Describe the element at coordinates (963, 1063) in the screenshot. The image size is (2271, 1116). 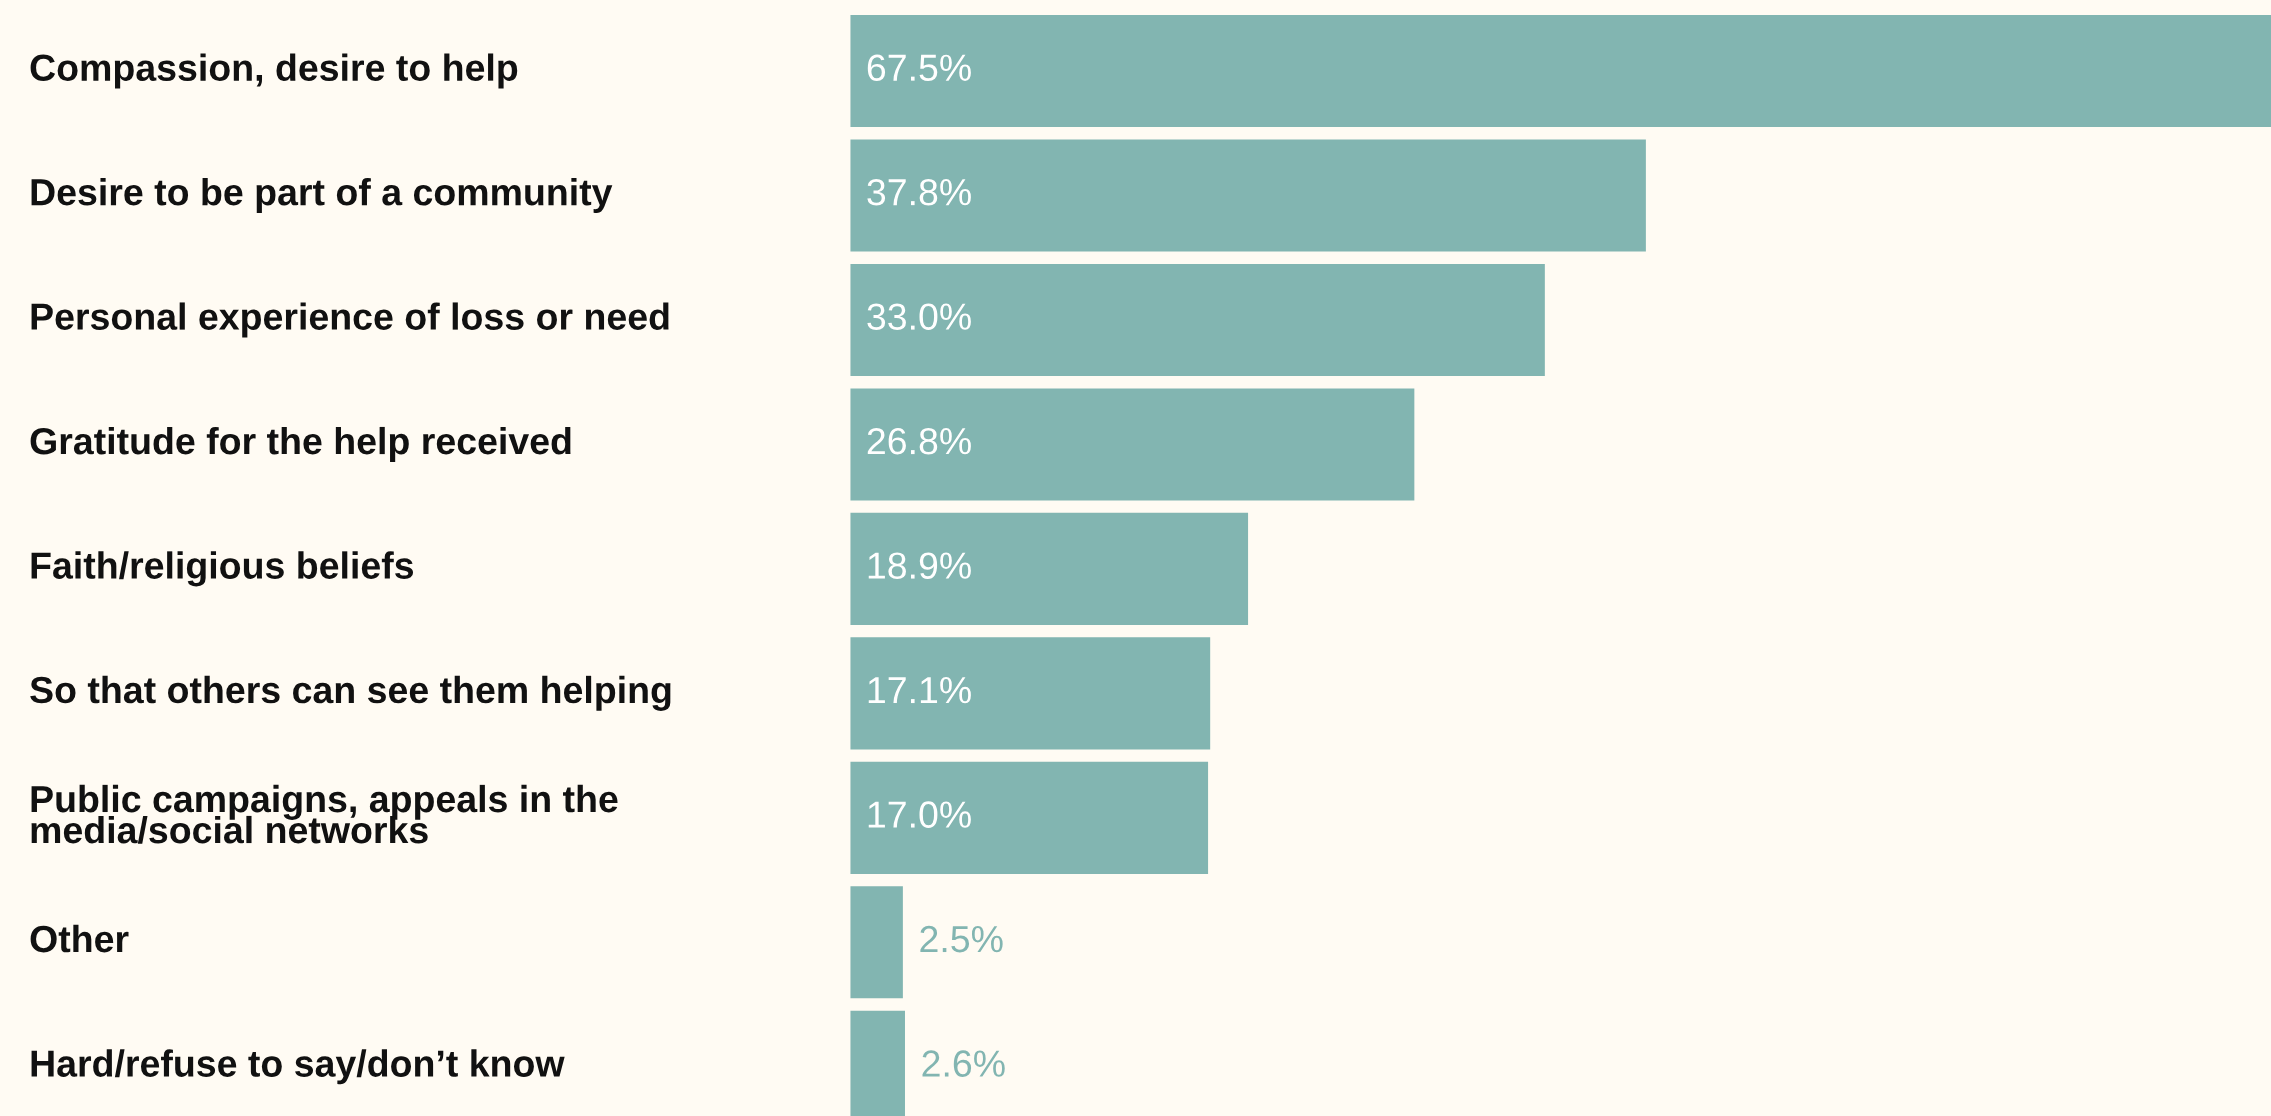
I see `data-label: 2.6%` at that location.